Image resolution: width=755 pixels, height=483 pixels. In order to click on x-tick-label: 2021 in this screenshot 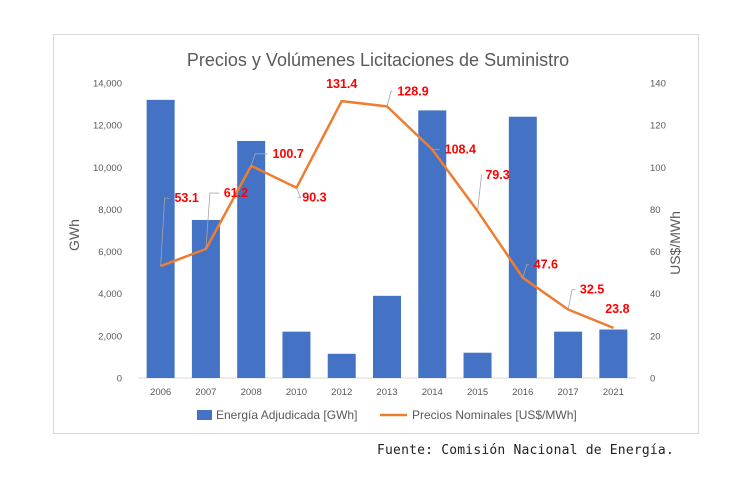, I will do `click(613, 392)`.